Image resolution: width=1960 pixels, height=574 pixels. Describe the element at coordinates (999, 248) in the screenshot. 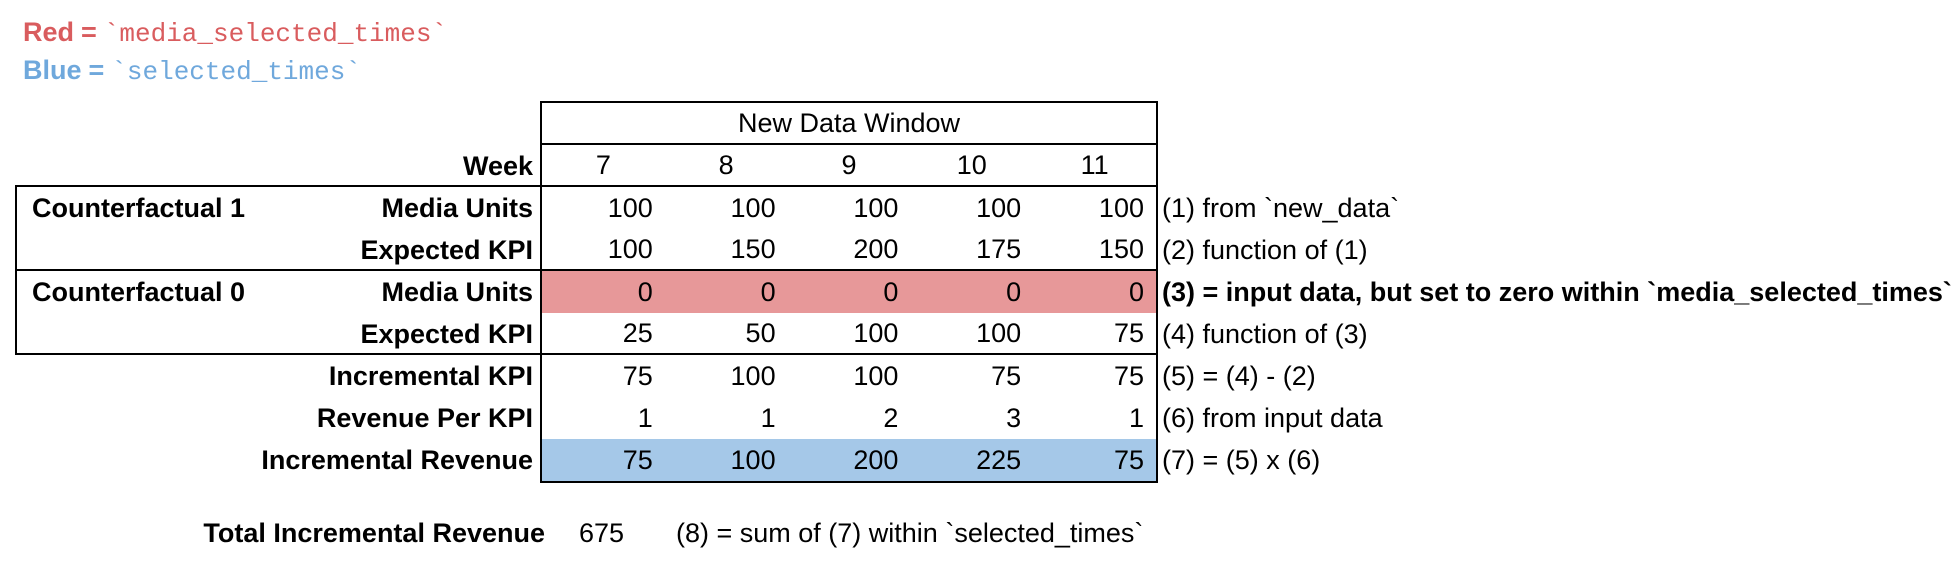

I see `table-cell: 175` at that location.